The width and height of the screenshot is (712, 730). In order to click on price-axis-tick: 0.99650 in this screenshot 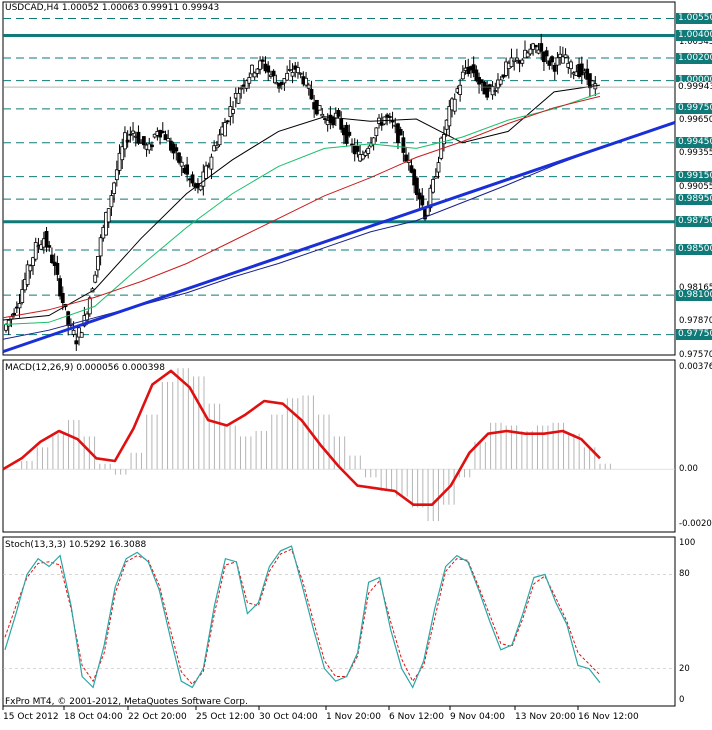, I will do `click(694, 120)`.